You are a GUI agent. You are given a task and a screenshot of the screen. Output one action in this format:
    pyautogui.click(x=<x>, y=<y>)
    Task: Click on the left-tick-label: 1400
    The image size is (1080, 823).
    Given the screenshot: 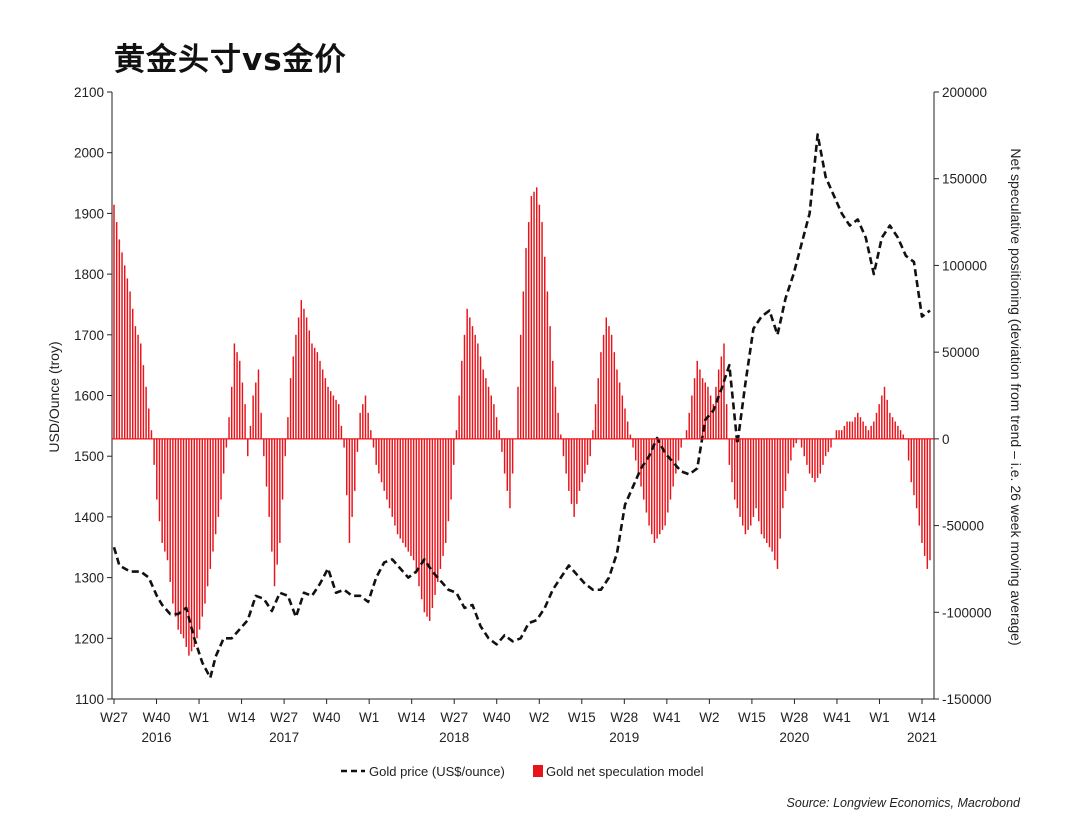 What is the action you would take?
    pyautogui.click(x=89, y=517)
    